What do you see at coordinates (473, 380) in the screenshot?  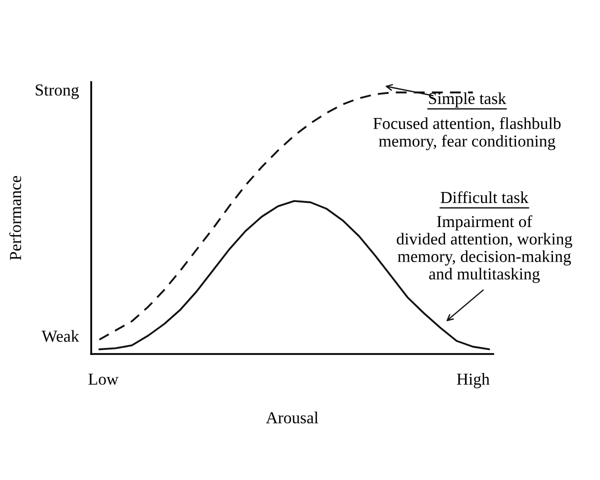 I see `text: High` at bounding box center [473, 380].